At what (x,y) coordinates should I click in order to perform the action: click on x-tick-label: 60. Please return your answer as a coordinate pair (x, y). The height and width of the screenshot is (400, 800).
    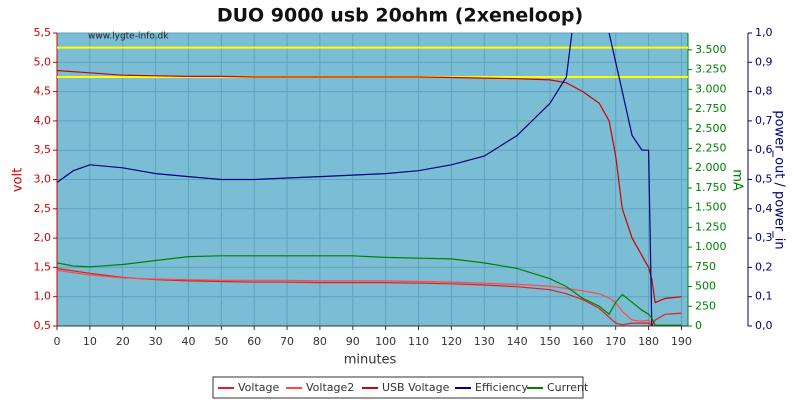
    Looking at the image, I should click on (254, 341).